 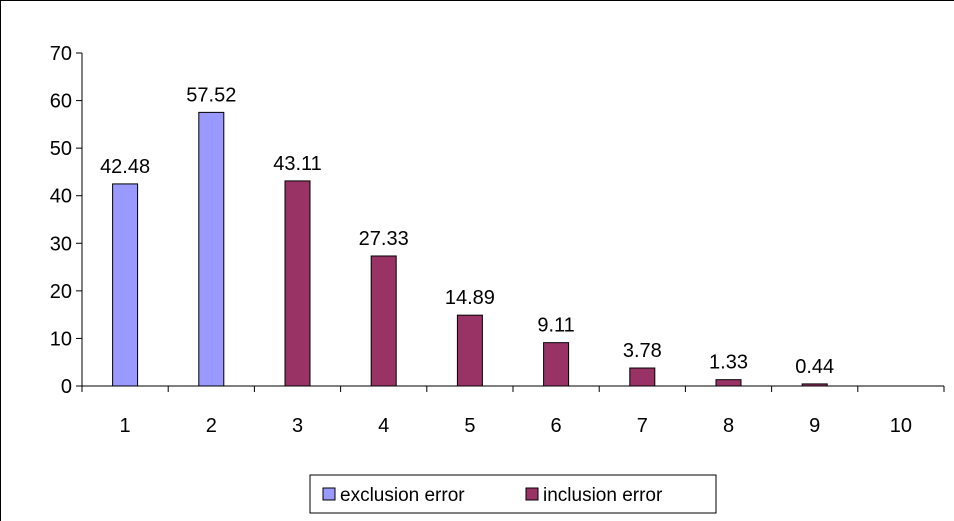 What do you see at coordinates (211, 95) in the screenshot?
I see `data-label: 57.52` at bounding box center [211, 95].